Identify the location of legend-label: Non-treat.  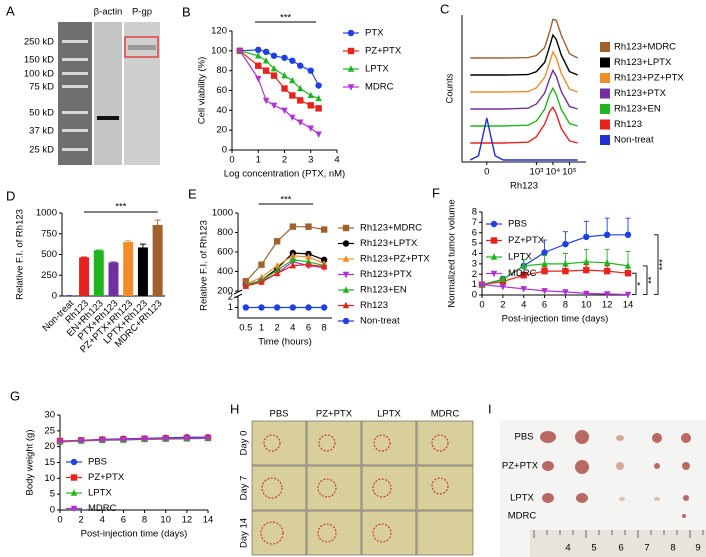
(380, 321).